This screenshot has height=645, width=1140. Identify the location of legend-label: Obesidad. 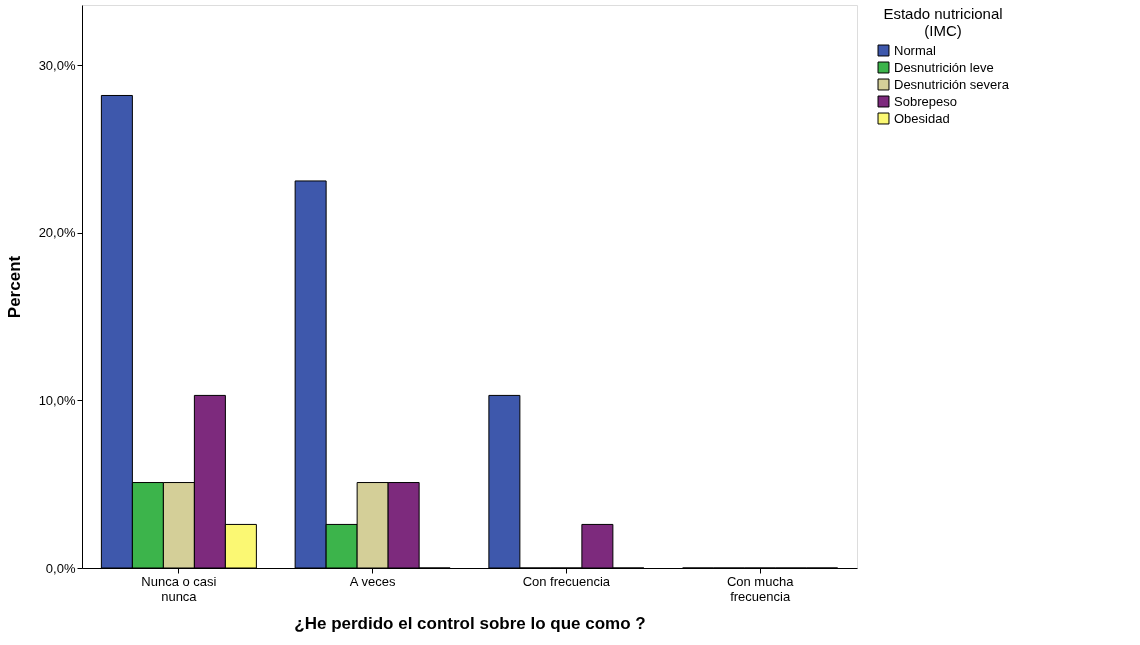
(922, 118).